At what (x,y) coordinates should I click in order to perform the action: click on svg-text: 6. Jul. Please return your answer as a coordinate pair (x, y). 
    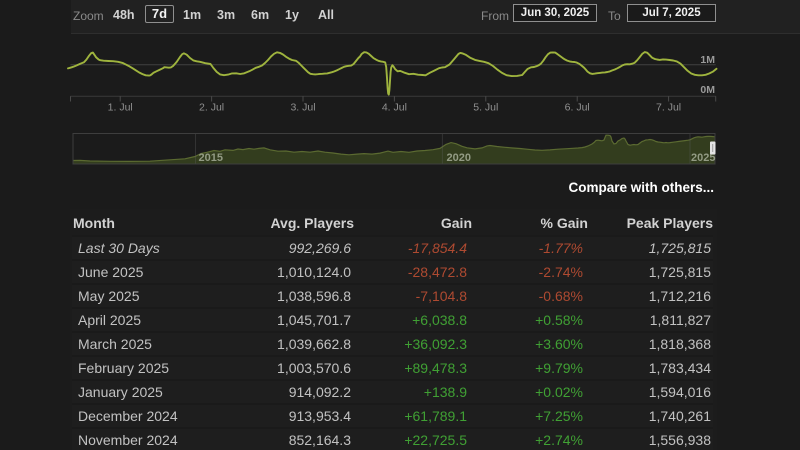
    Looking at the image, I should click on (577, 108).